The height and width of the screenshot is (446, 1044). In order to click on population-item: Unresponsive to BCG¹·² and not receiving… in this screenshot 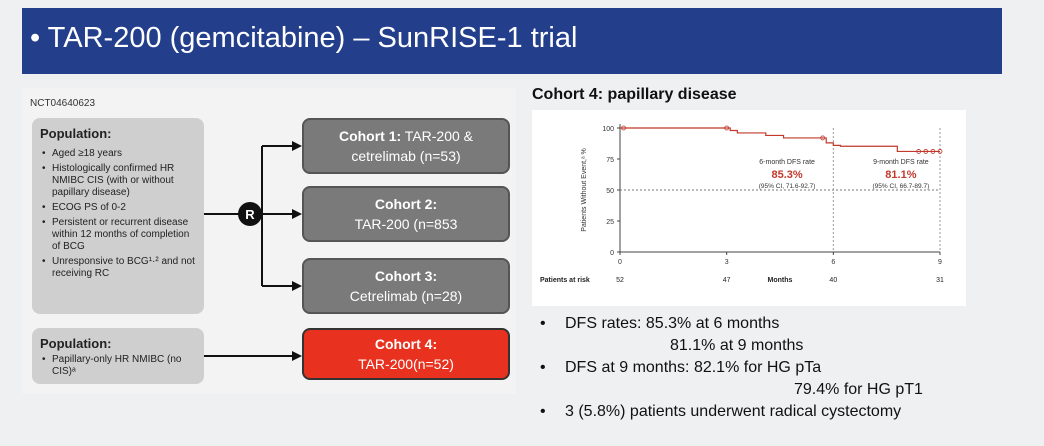, I will do `click(119, 268)`.